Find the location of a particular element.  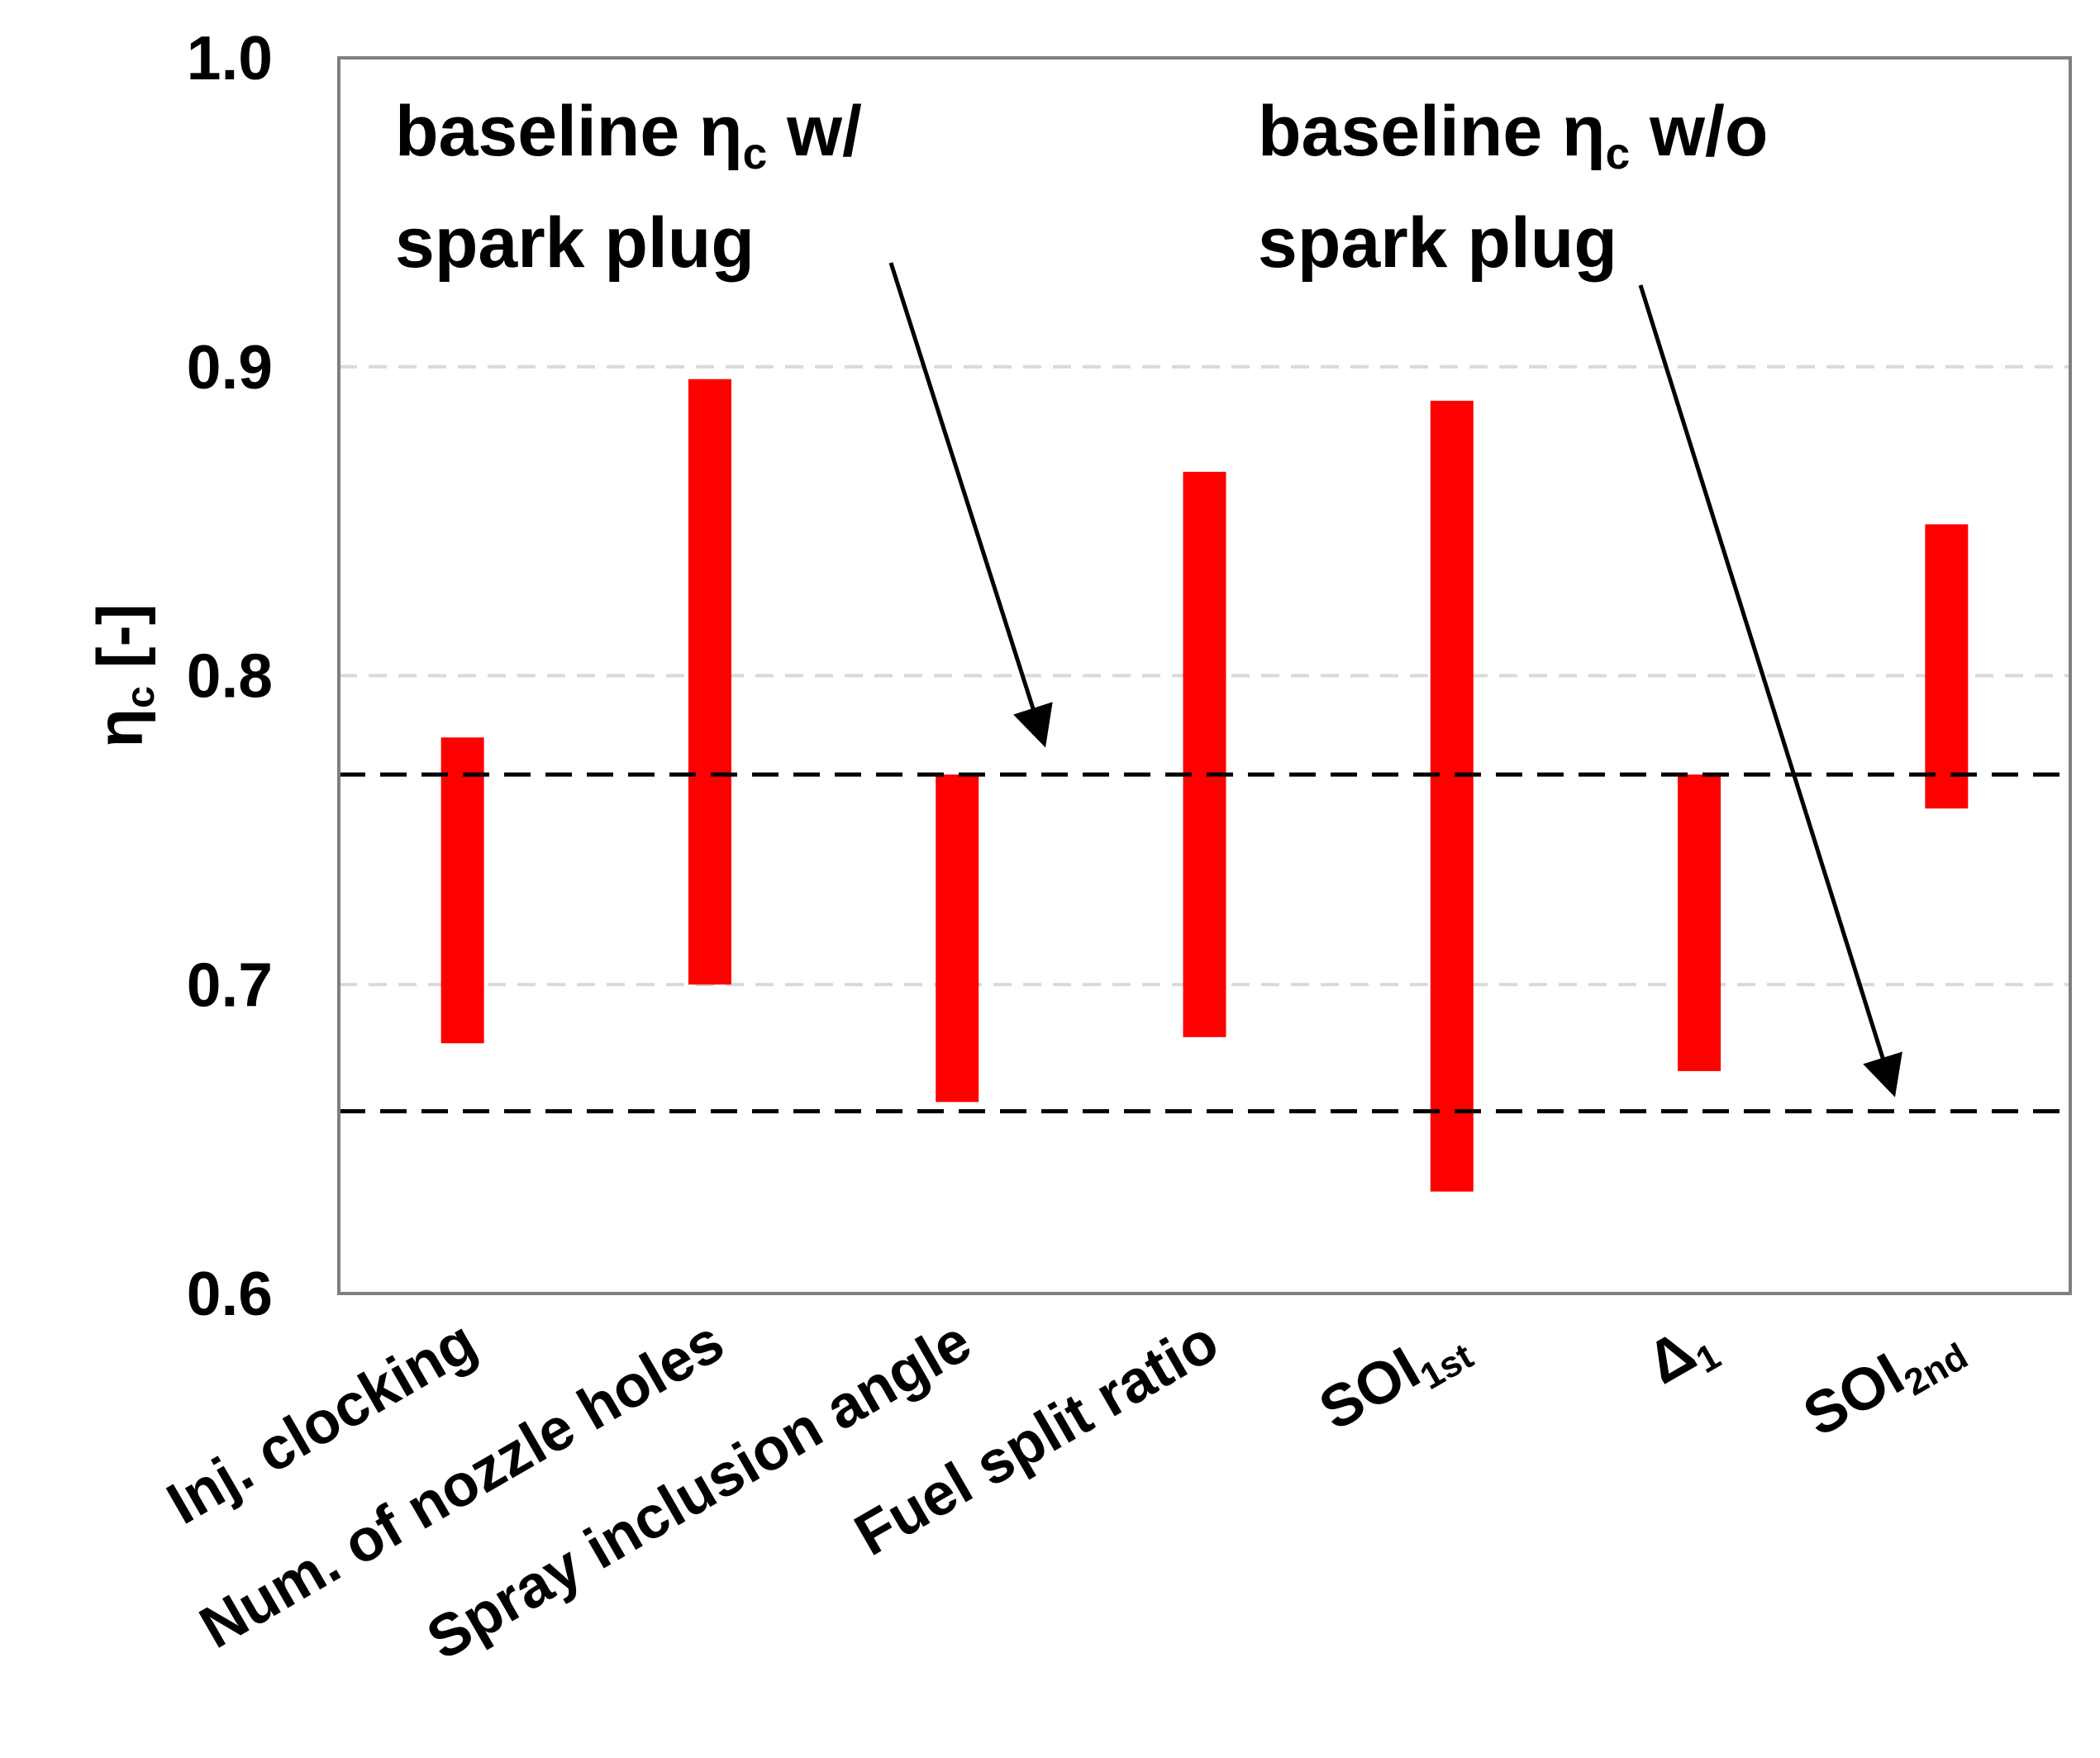

annotation-text: w/o is located at coordinates (1699, 131).